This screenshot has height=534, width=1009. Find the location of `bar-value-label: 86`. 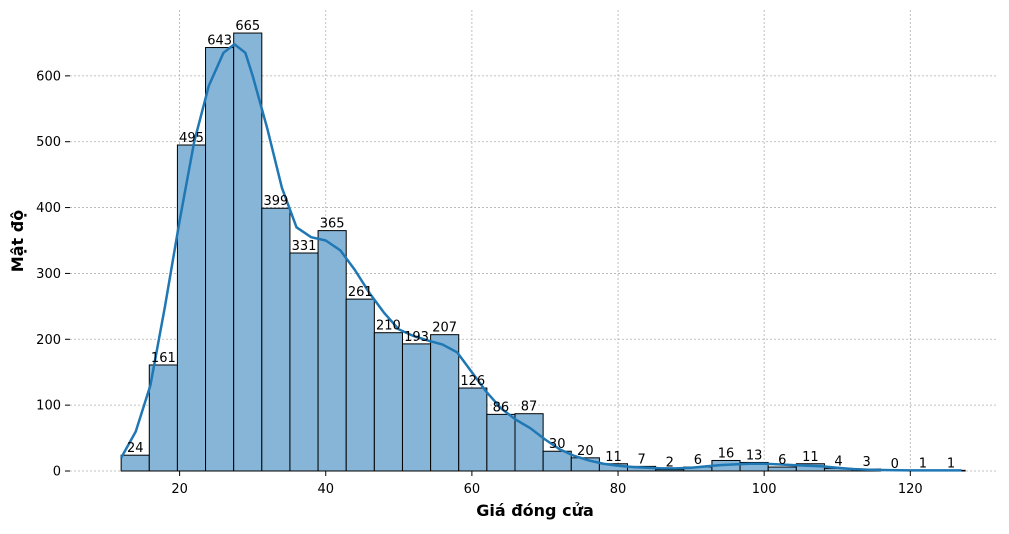

bar-value-label: 86 is located at coordinates (501, 407).